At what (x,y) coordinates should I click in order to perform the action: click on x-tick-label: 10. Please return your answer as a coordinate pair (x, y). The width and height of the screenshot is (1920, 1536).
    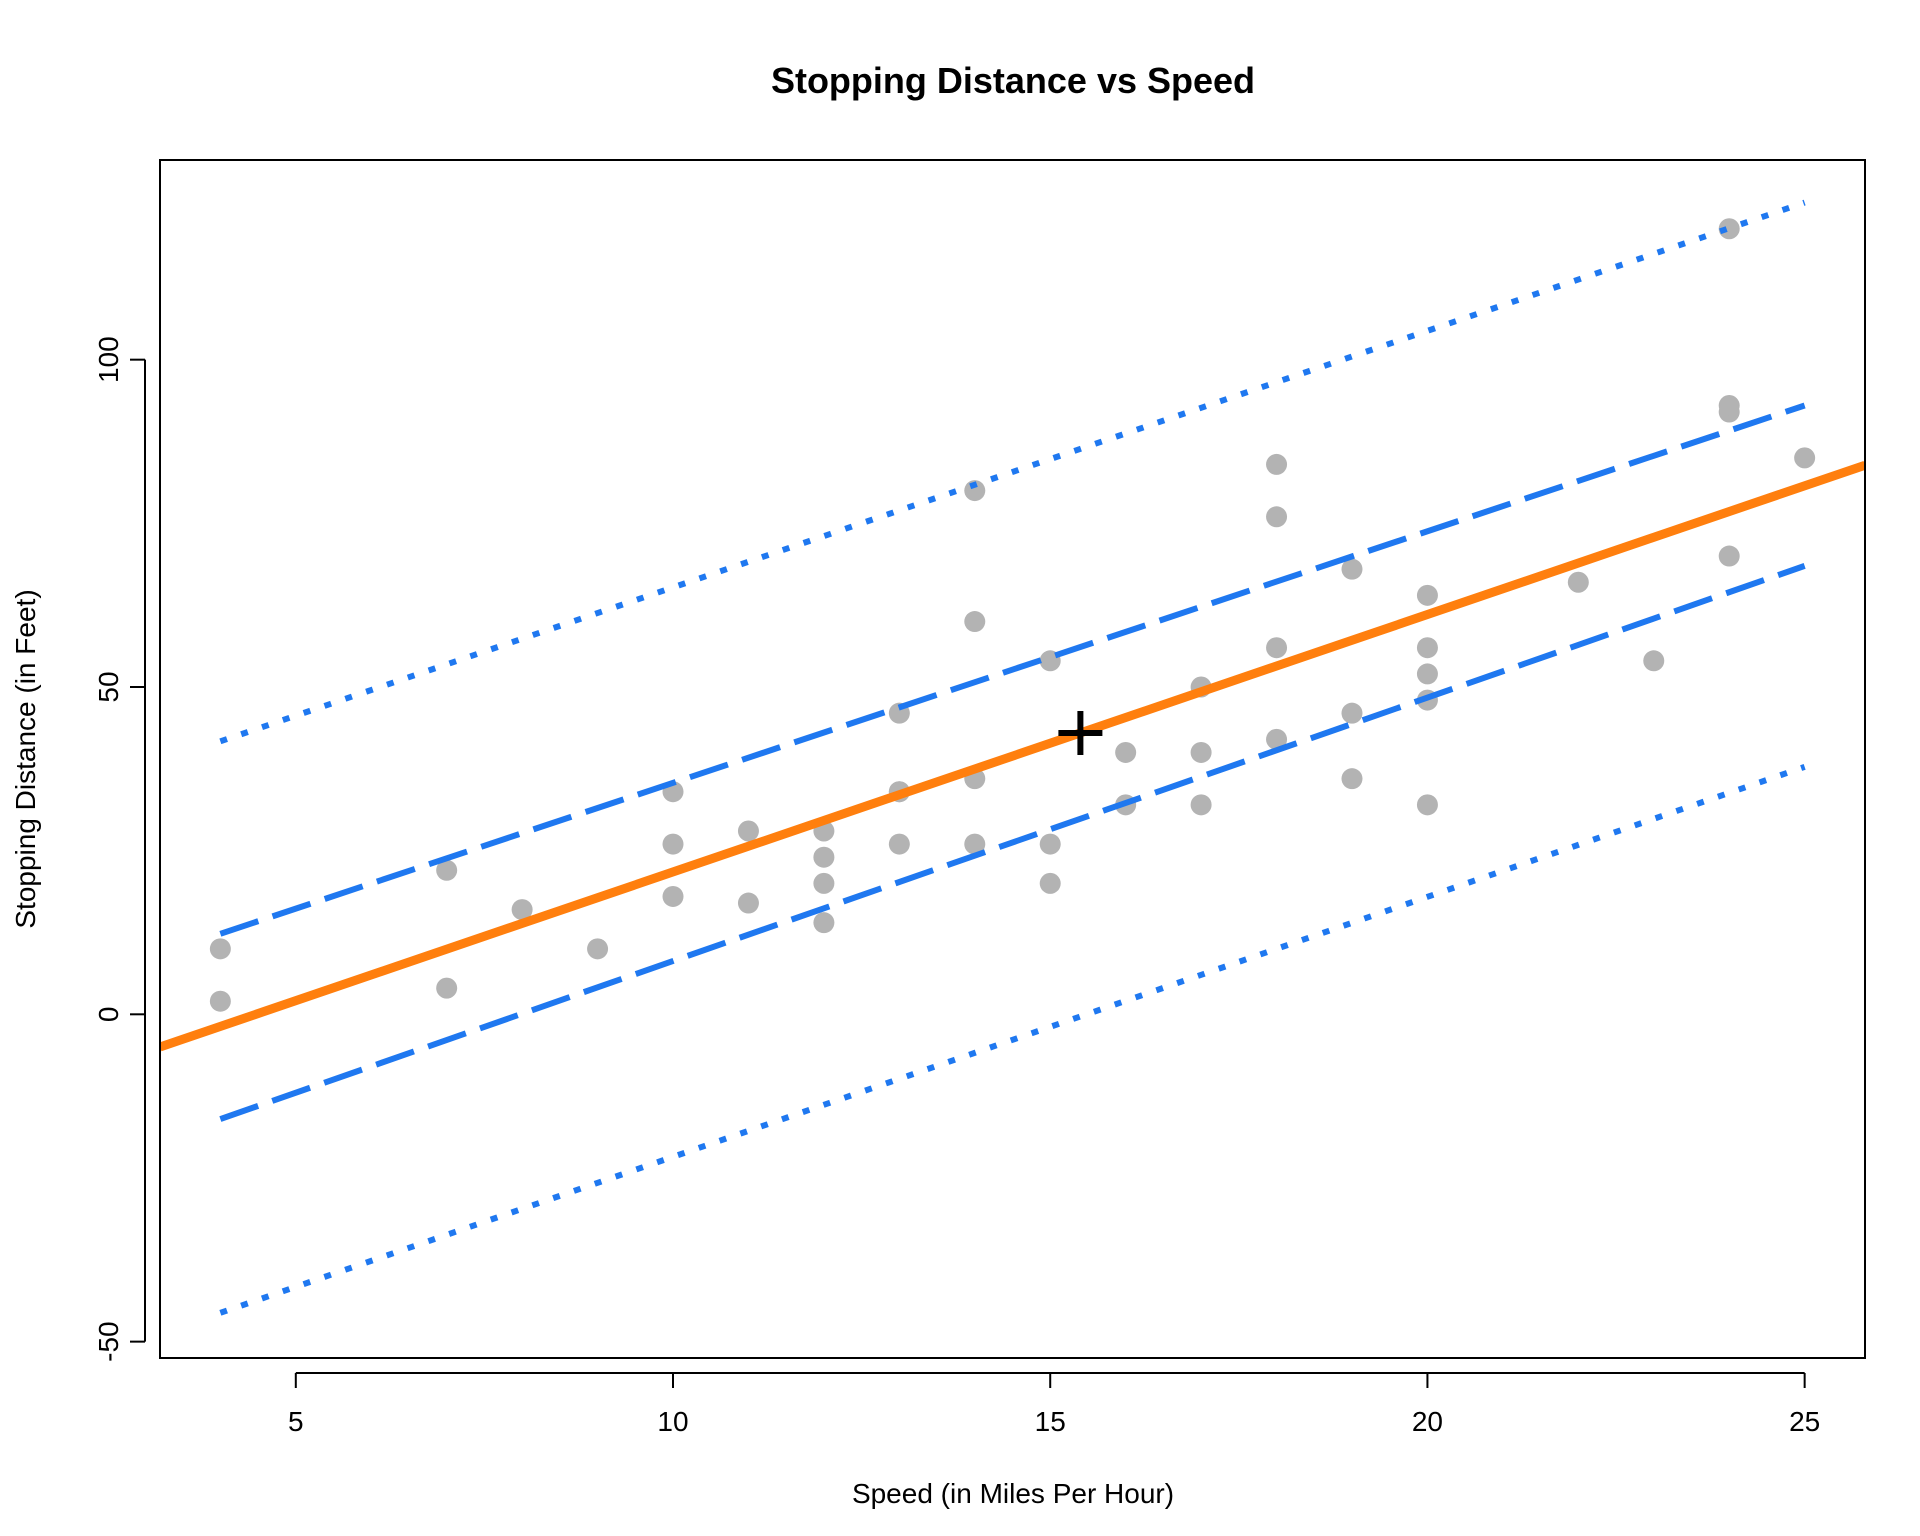
    Looking at the image, I should click on (672, 1421).